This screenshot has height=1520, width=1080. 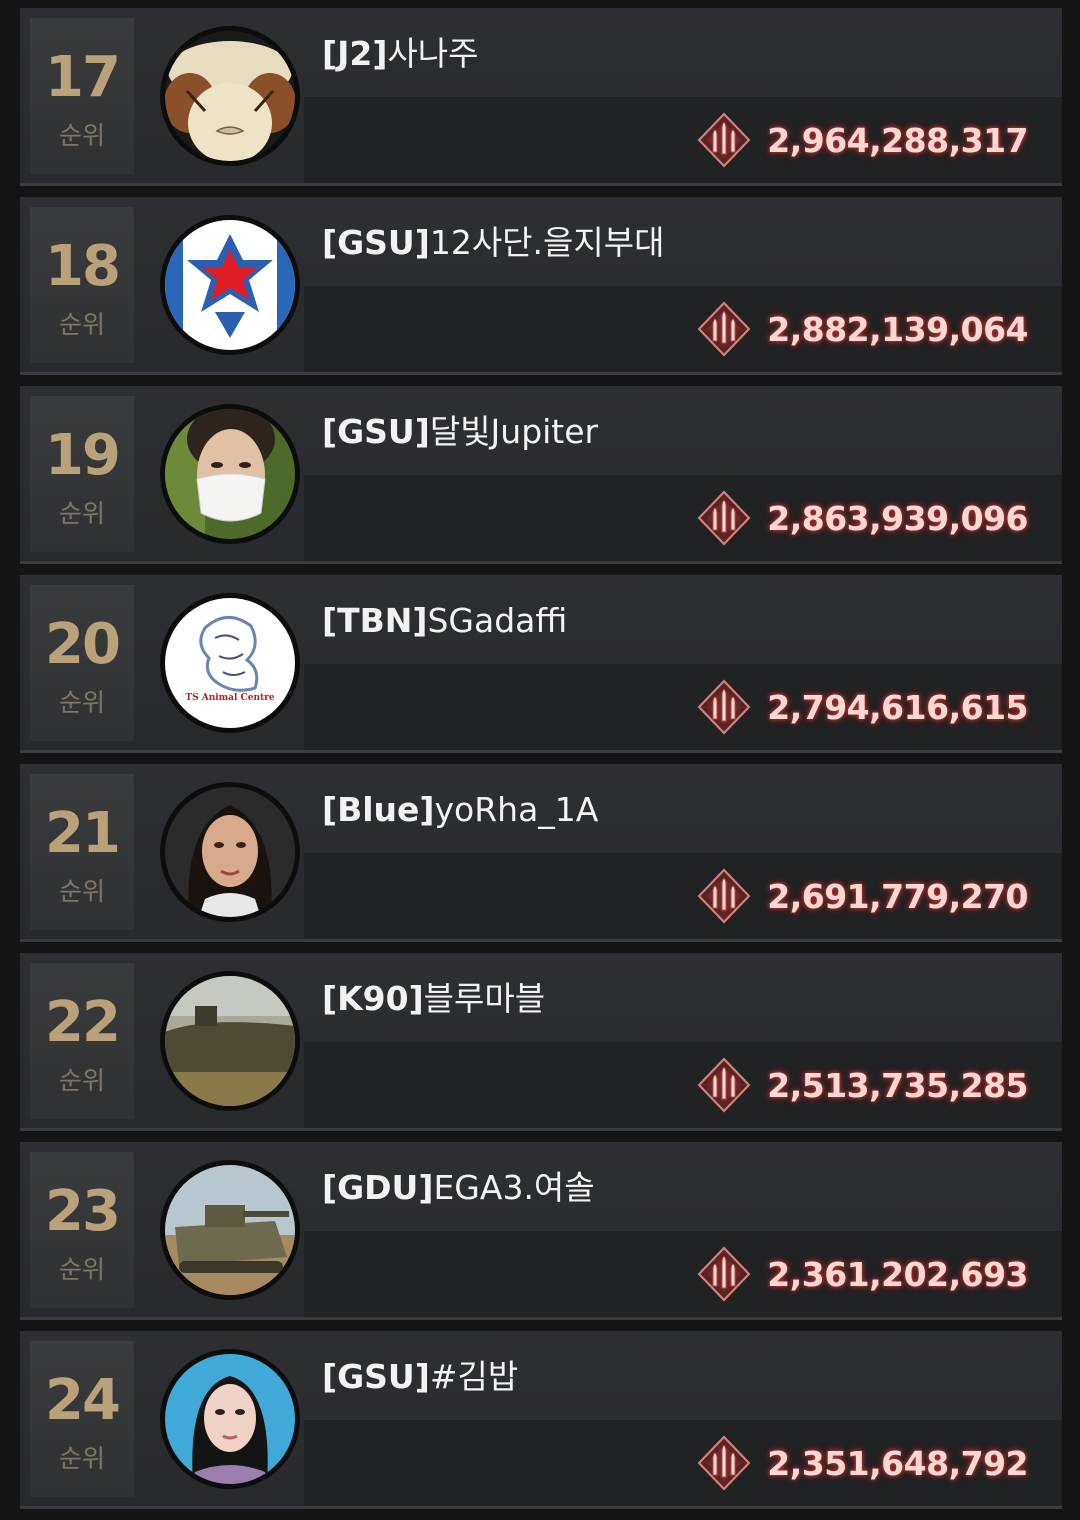 I want to click on score-value: 2,513,735,285, so click(x=897, y=1085).